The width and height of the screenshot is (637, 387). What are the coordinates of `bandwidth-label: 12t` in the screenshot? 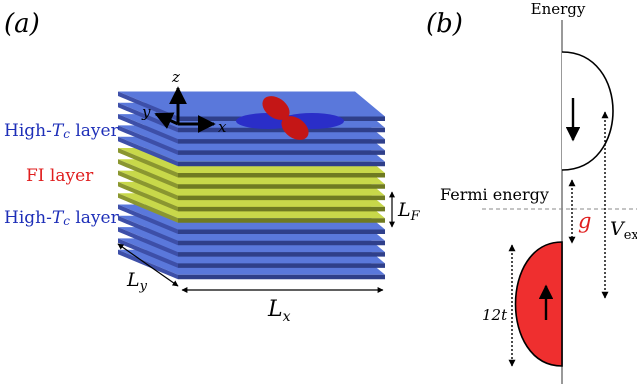 It's located at (495, 315).